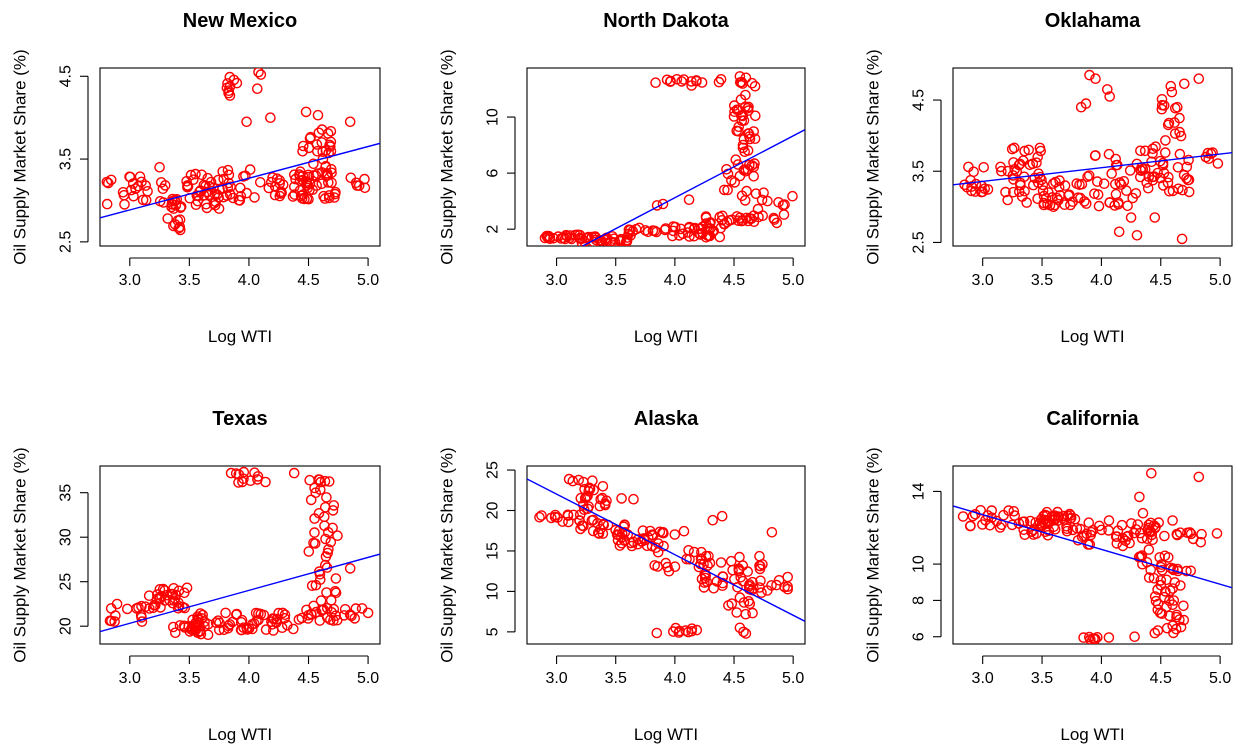 Image resolution: width=1242 pixels, height=747 pixels. Describe the element at coordinates (919, 564) in the screenshot. I see `y-tick-label: 10` at that location.